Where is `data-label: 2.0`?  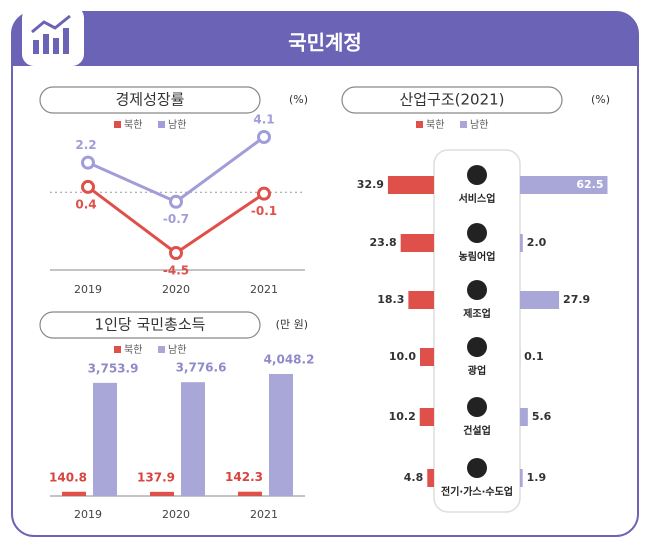 data-label: 2.0 is located at coordinates (537, 242).